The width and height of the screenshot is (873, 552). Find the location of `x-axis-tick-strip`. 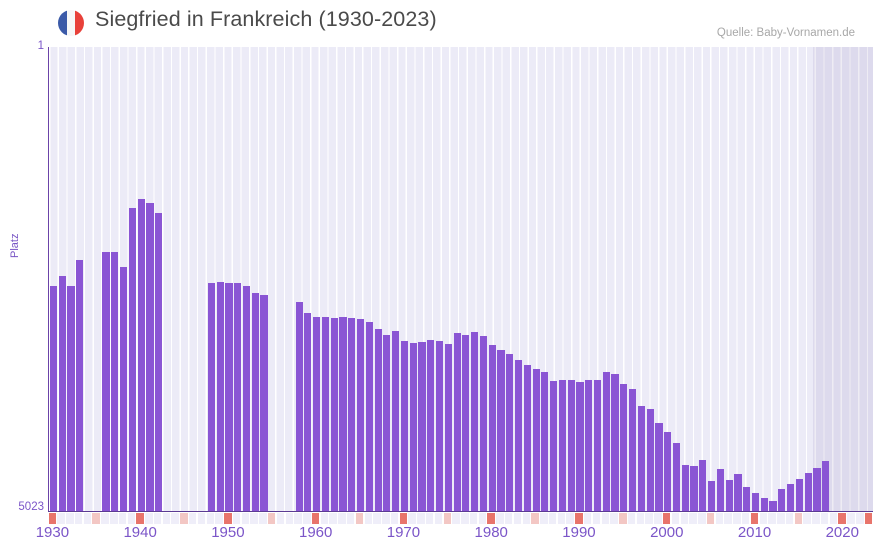

x-axis-tick-strip is located at coordinates (460, 518).